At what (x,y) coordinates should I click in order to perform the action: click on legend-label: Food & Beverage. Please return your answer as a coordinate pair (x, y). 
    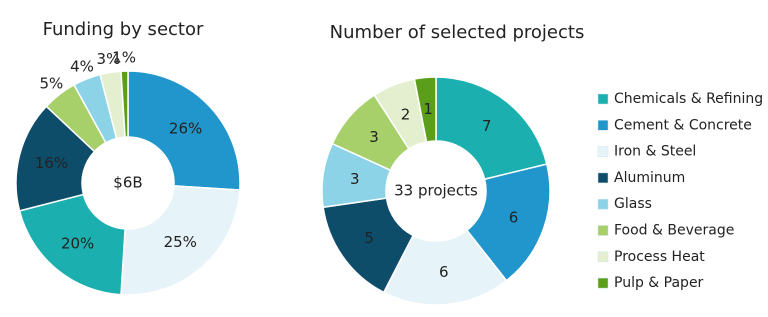
    Looking at the image, I should click on (674, 231).